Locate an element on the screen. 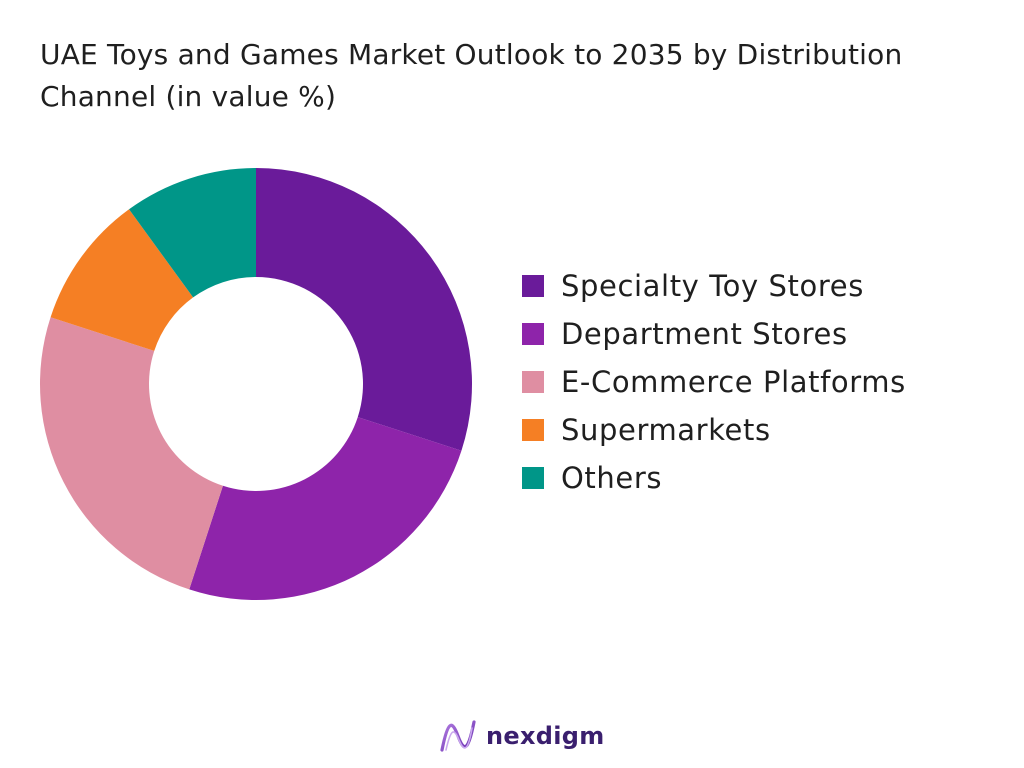  legend-label-specialty-toy-stores: Specialty Toy Stores is located at coordinates (712, 286).